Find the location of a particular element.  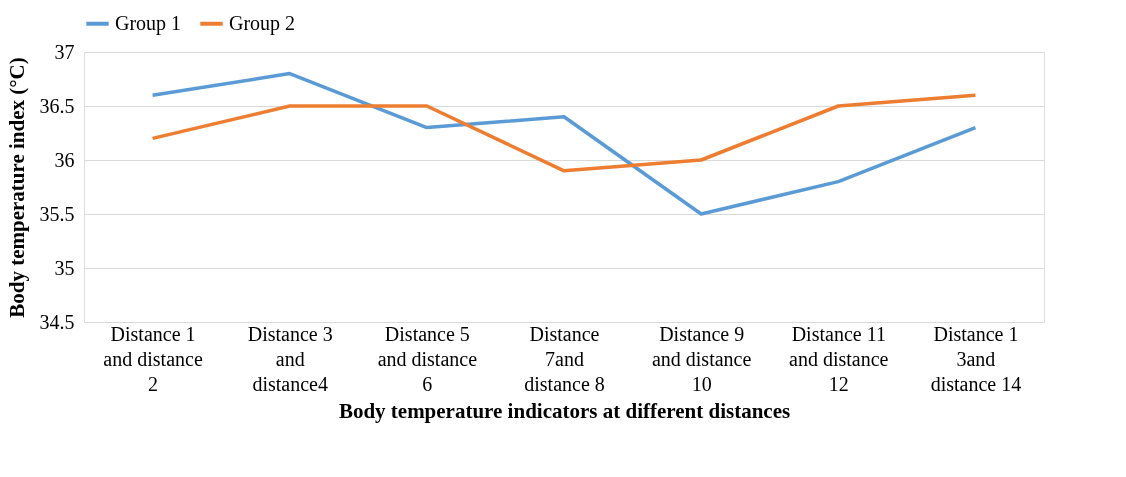

x-tick-label: Distance 5 and distance 6 is located at coordinates (427, 358).